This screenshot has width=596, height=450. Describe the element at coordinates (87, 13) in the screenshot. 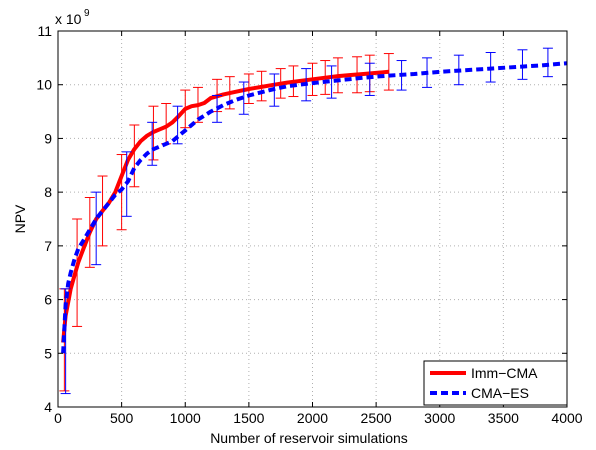

I see `y-exponent-power: 9` at that location.